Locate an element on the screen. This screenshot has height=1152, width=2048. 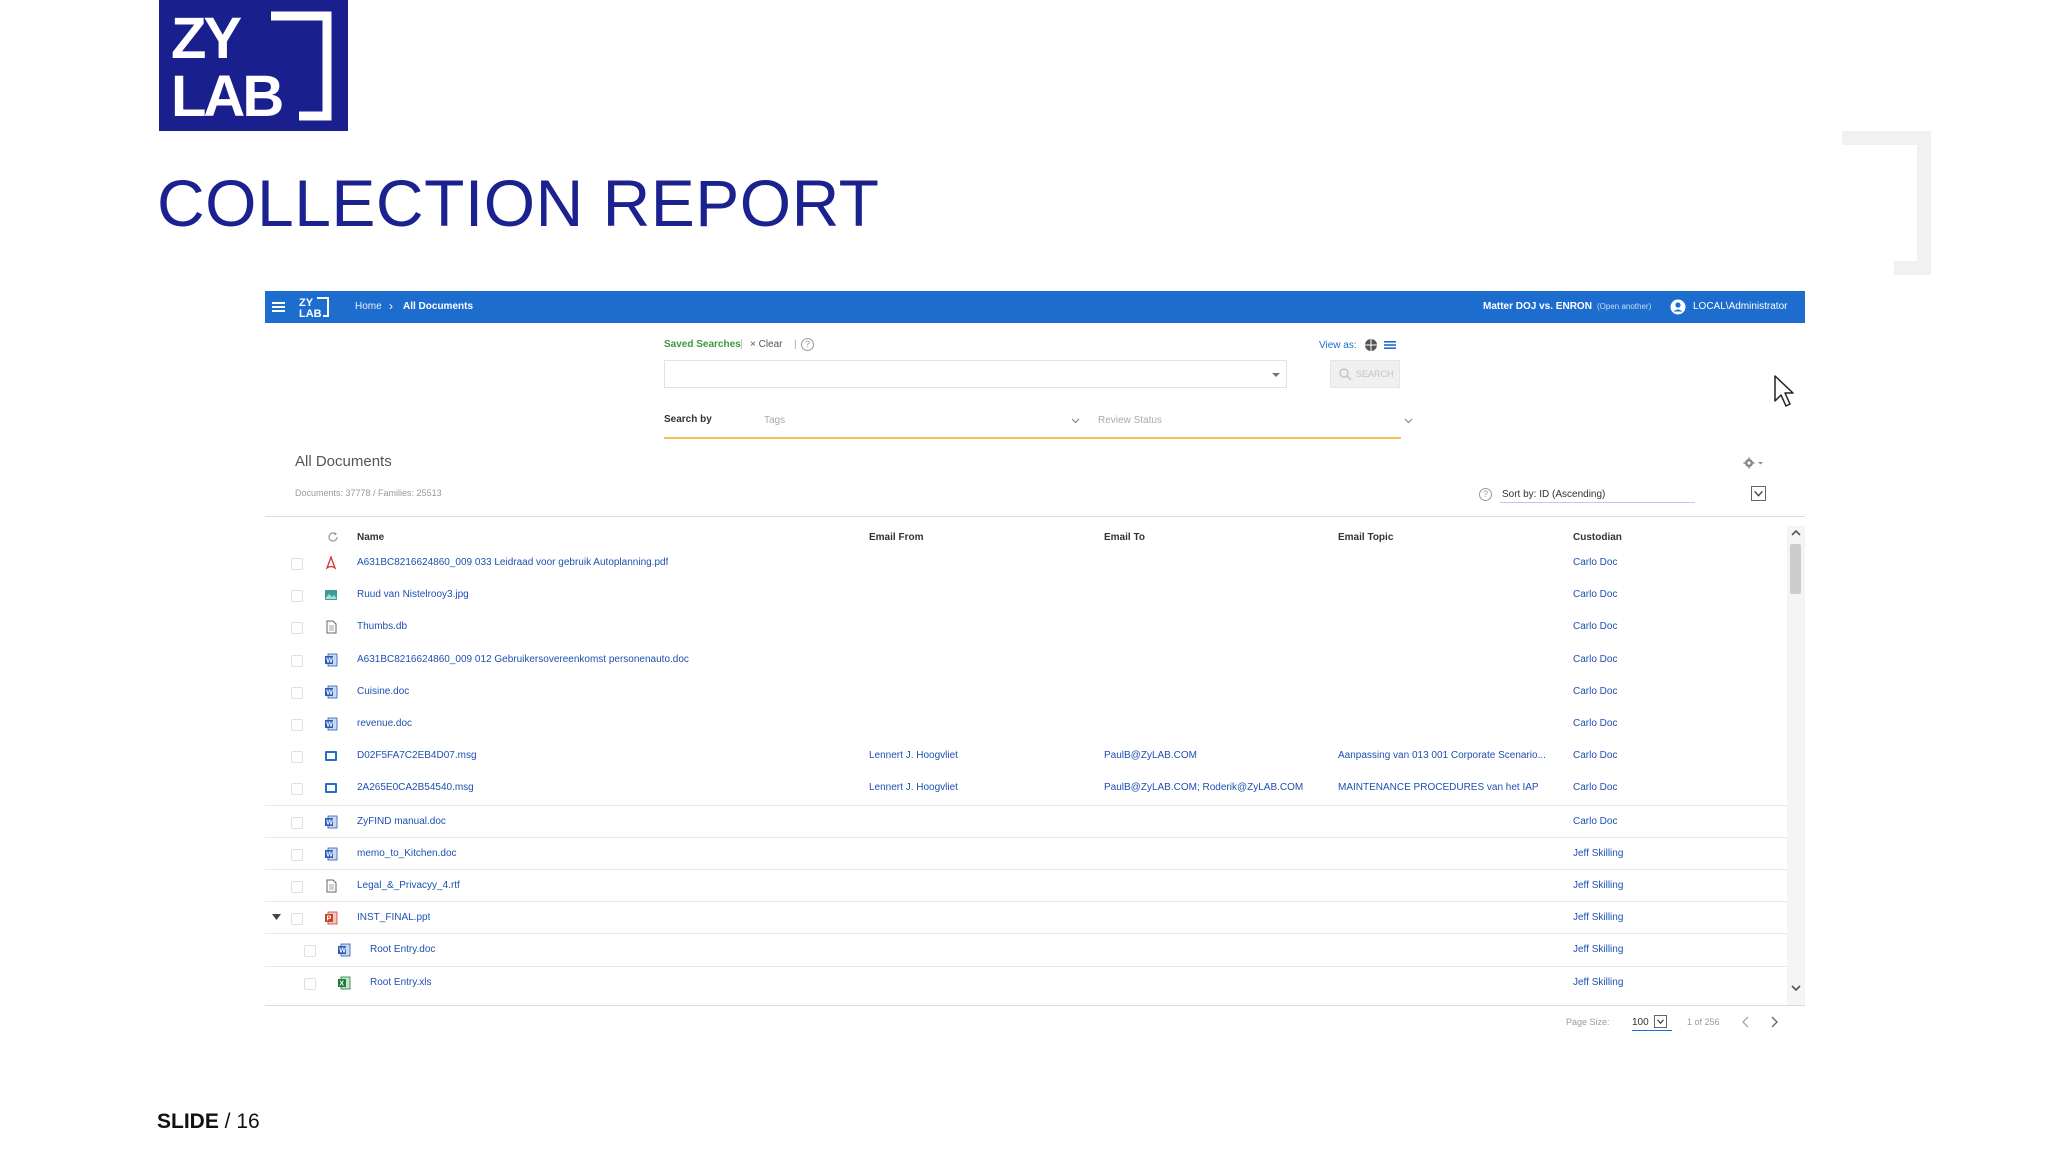
tags-filter: Tags is located at coordinates (924, 420).